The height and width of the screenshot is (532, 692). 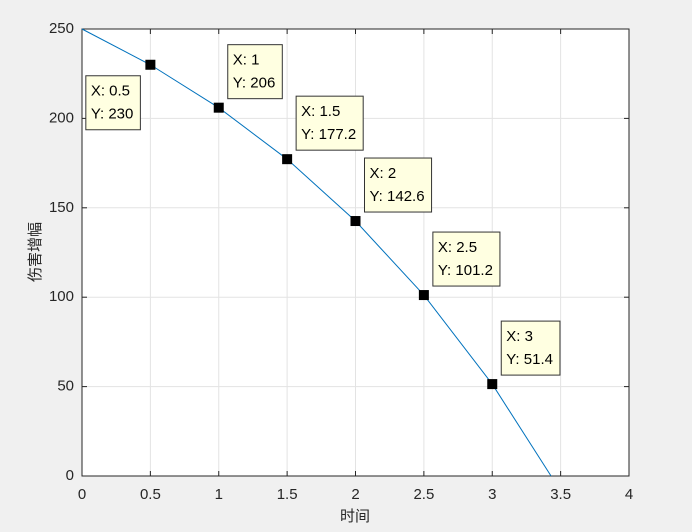 I want to click on x-tick-label: 1, so click(x=219, y=494).